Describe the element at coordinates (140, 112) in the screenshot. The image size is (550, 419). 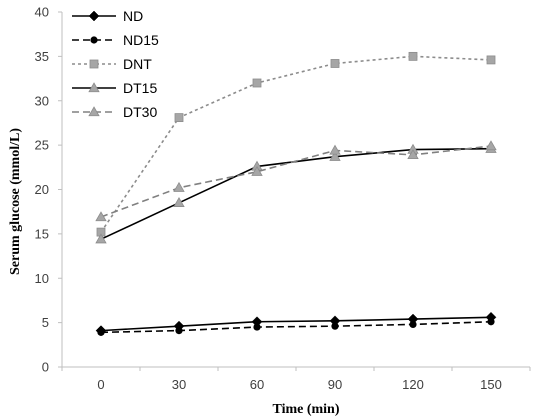
I see `legend-label: DT30` at that location.